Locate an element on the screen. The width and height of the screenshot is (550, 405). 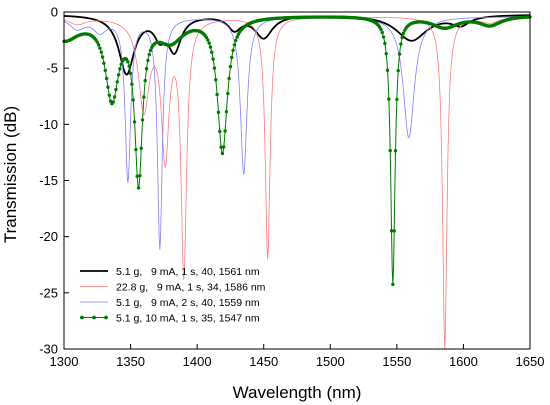
x-tick-label: 1500 is located at coordinates (330, 361).